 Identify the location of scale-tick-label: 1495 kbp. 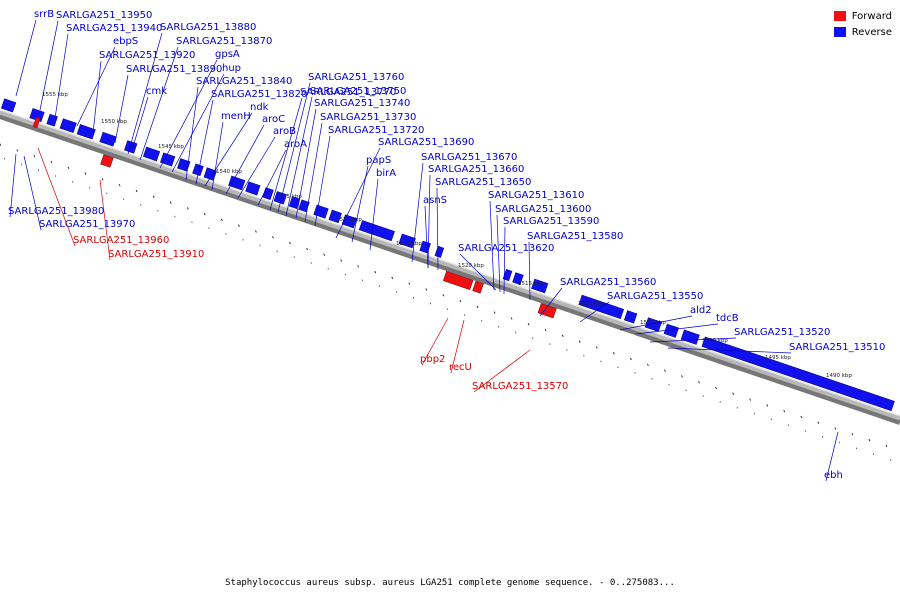
(778, 358).